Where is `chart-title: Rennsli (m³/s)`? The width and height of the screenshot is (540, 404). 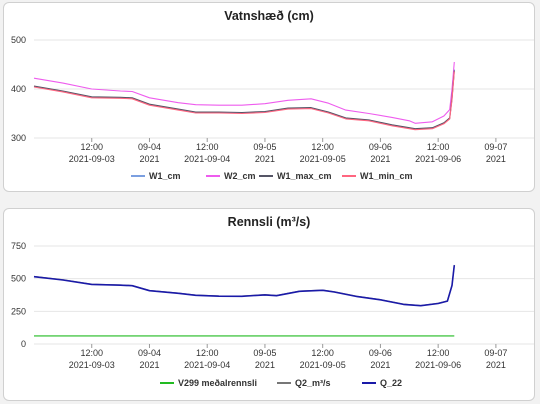
chart-title: Rennsli (m³/s) is located at coordinates (269, 222).